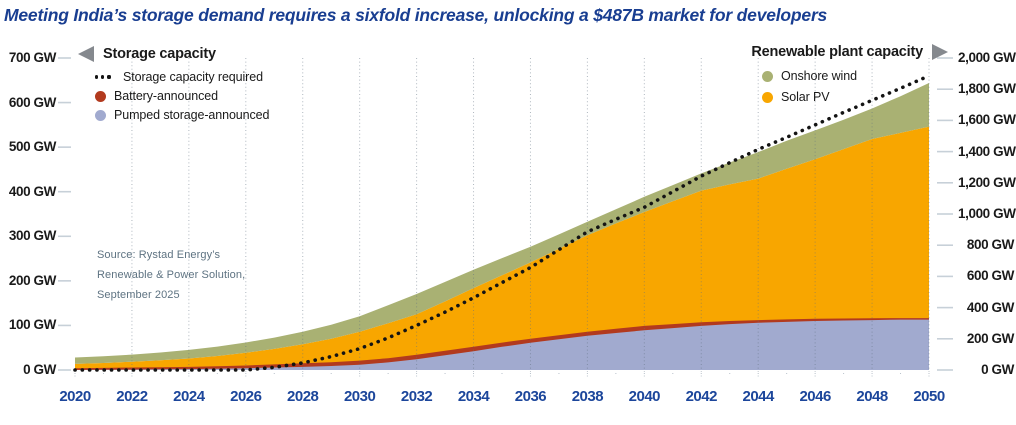 This screenshot has width=1016, height=425. Describe the element at coordinates (990, 307) in the screenshot. I see `right-axis-tick-label: 400 GW` at that location.